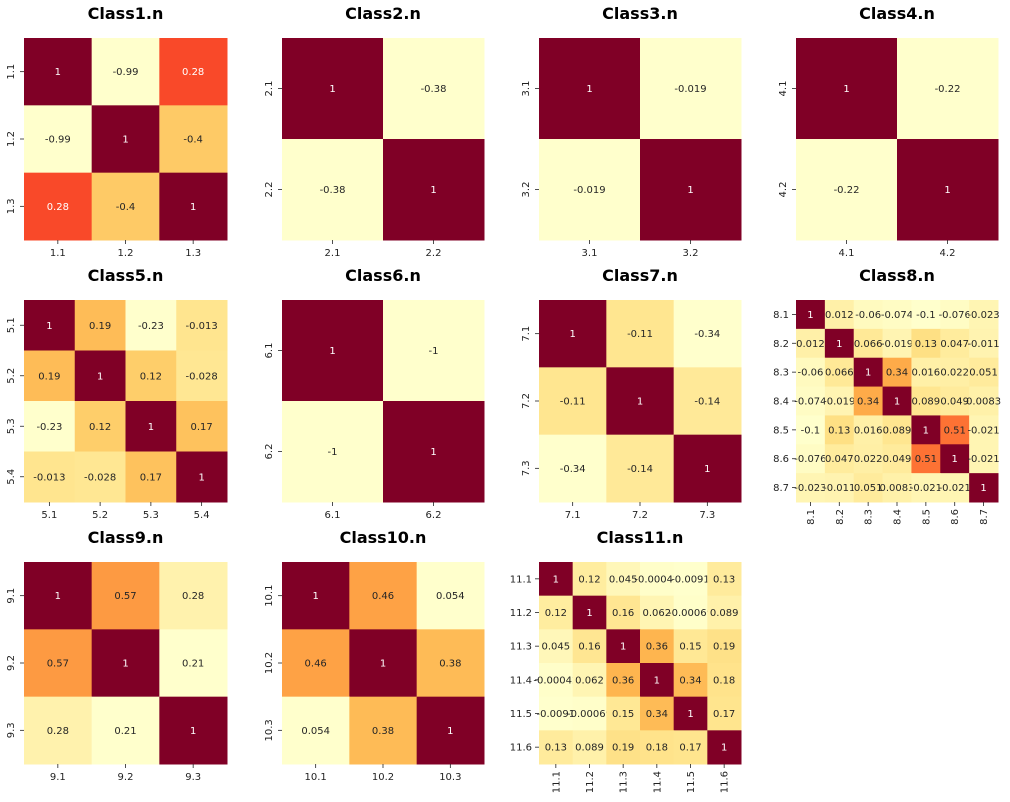 This screenshot has height=802, width=1010. Describe the element at coordinates (640, 515) in the screenshot. I see `x-tick-label: 7.2` at that location.